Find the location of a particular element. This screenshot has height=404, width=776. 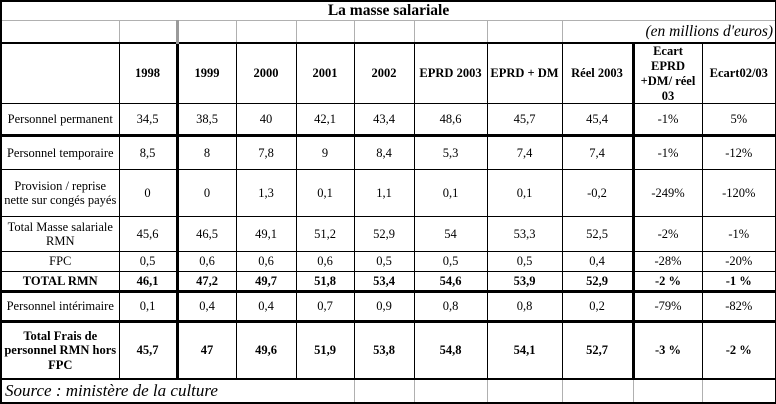

value-cell: 0,2 is located at coordinates (598, 307).